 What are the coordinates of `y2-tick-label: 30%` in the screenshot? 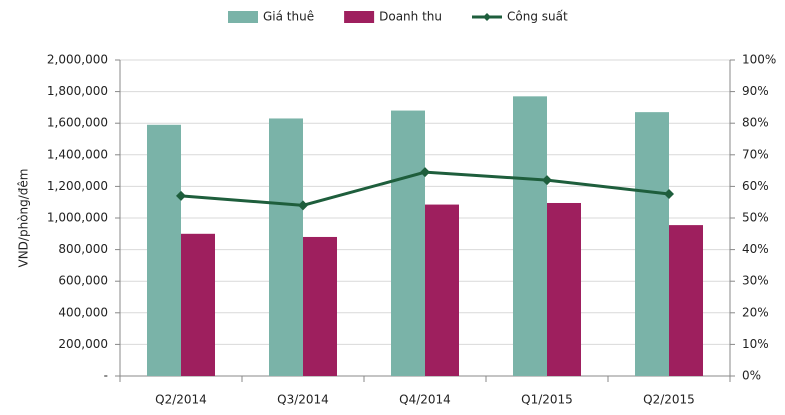 It's located at (755, 281).